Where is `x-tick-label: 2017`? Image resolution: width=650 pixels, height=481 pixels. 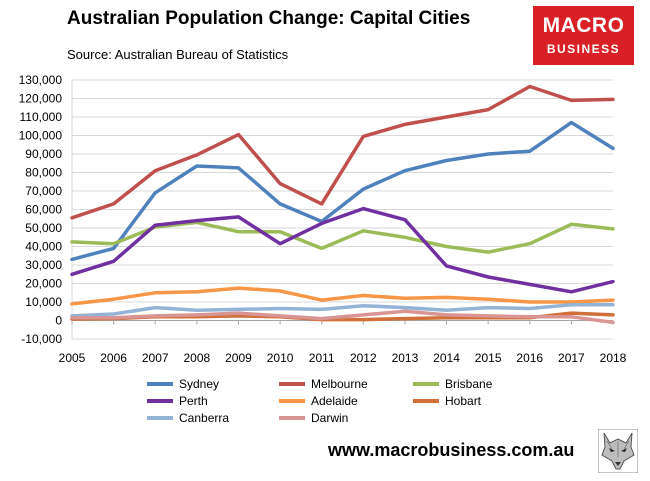
x-tick-label: 2017 is located at coordinates (571, 358).